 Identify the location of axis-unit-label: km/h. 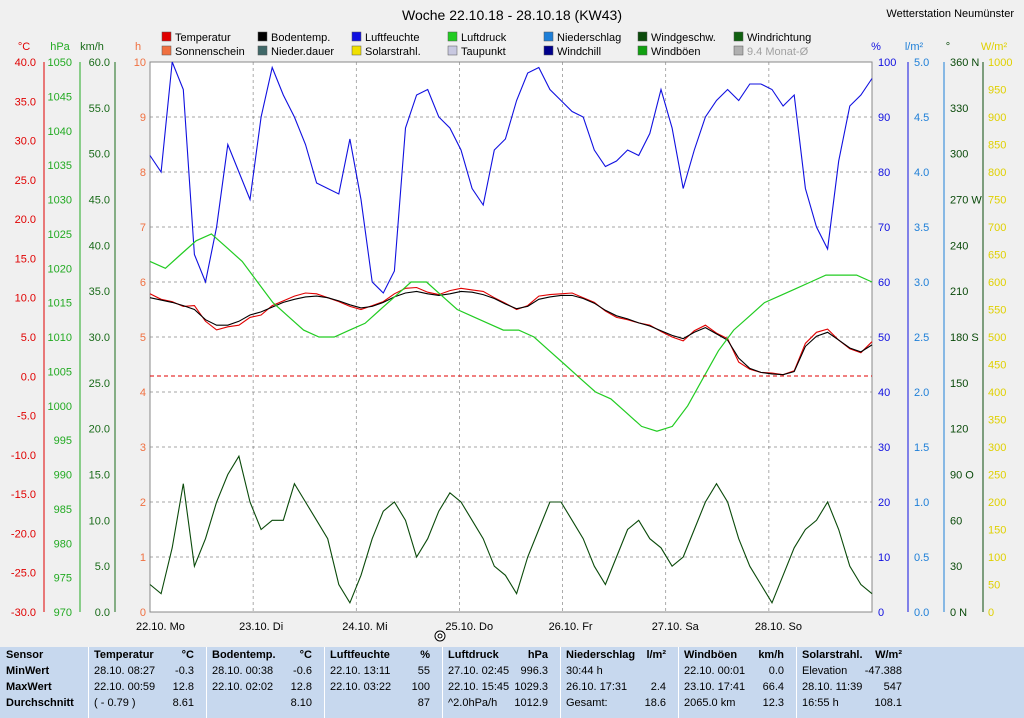
(92, 47).